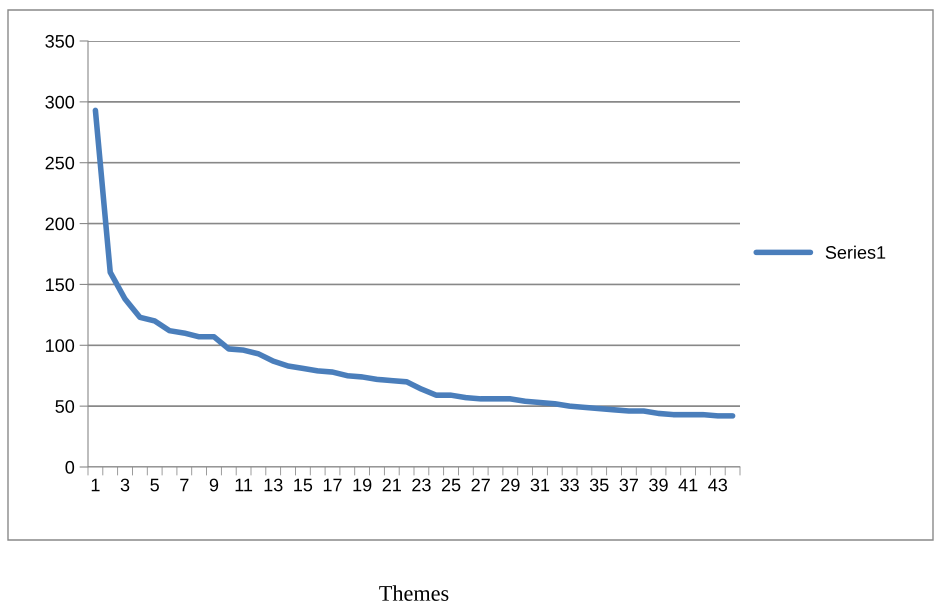  I want to click on x-tick-label: 37, so click(629, 485).